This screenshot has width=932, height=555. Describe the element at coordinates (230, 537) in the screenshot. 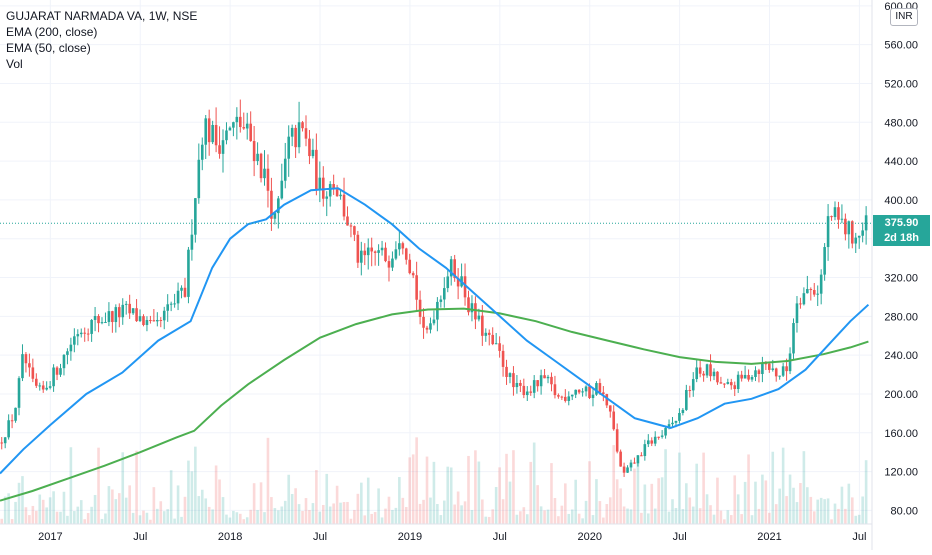

I see `x-tick-label: 2018` at that location.